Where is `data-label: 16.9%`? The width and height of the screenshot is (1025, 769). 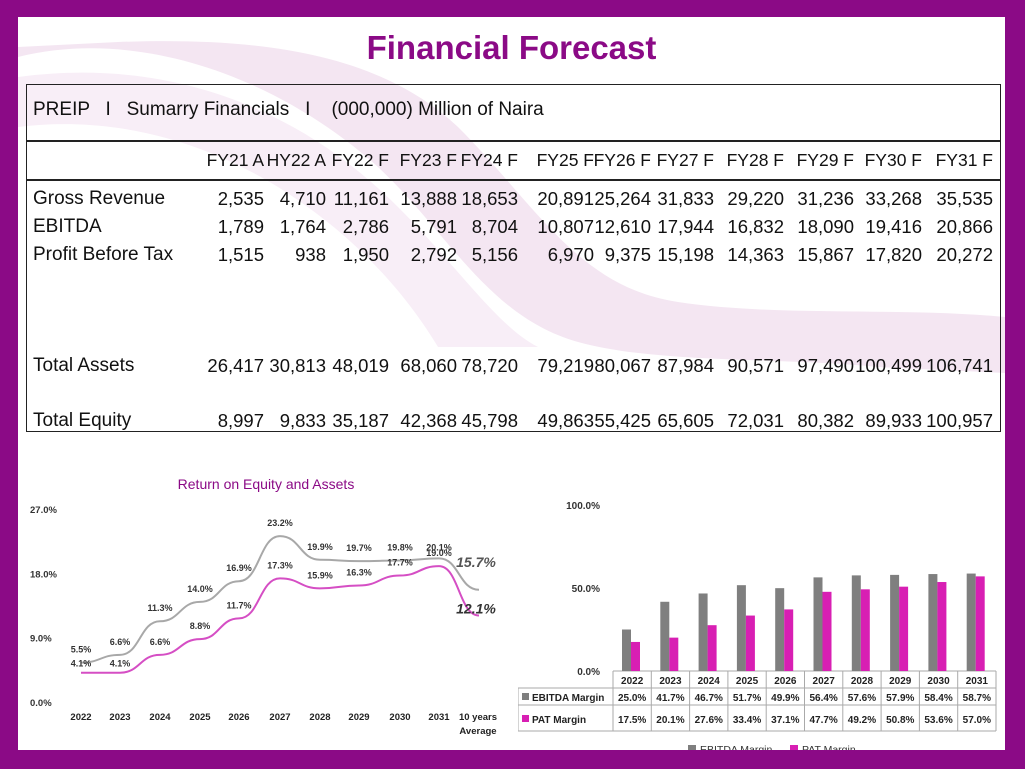 data-label: 16.9% is located at coordinates (239, 568).